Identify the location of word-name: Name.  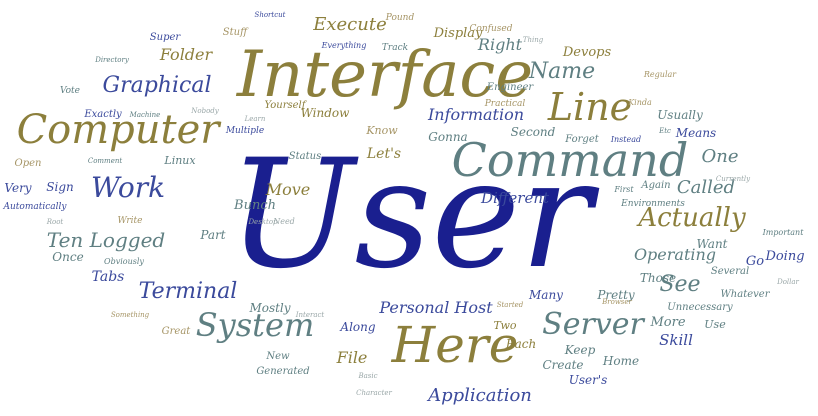
(562, 71).